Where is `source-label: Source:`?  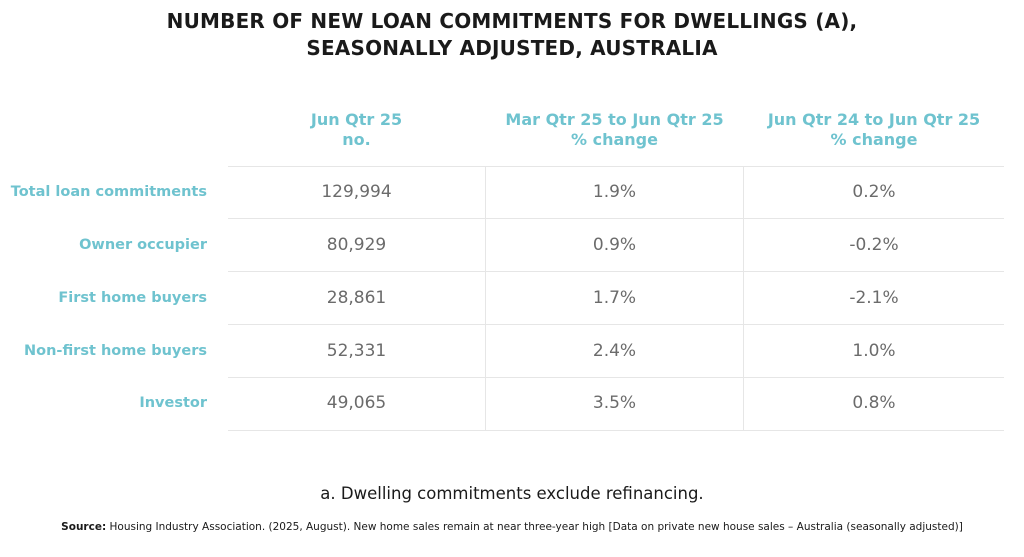
source-label: Source: is located at coordinates (84, 527).